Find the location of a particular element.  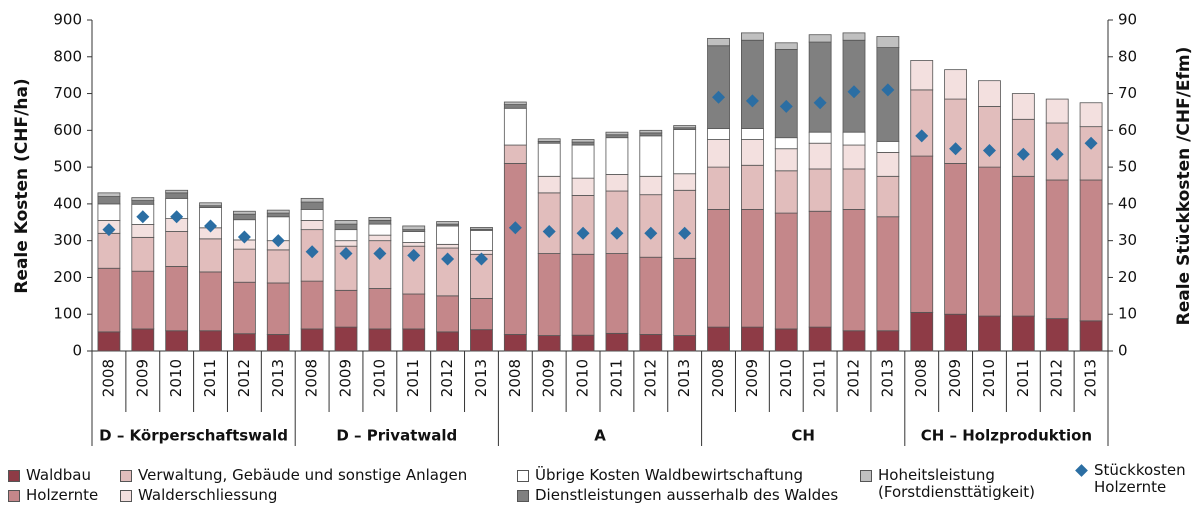

x-tick-label: 2013 is located at coordinates (1091, 378).